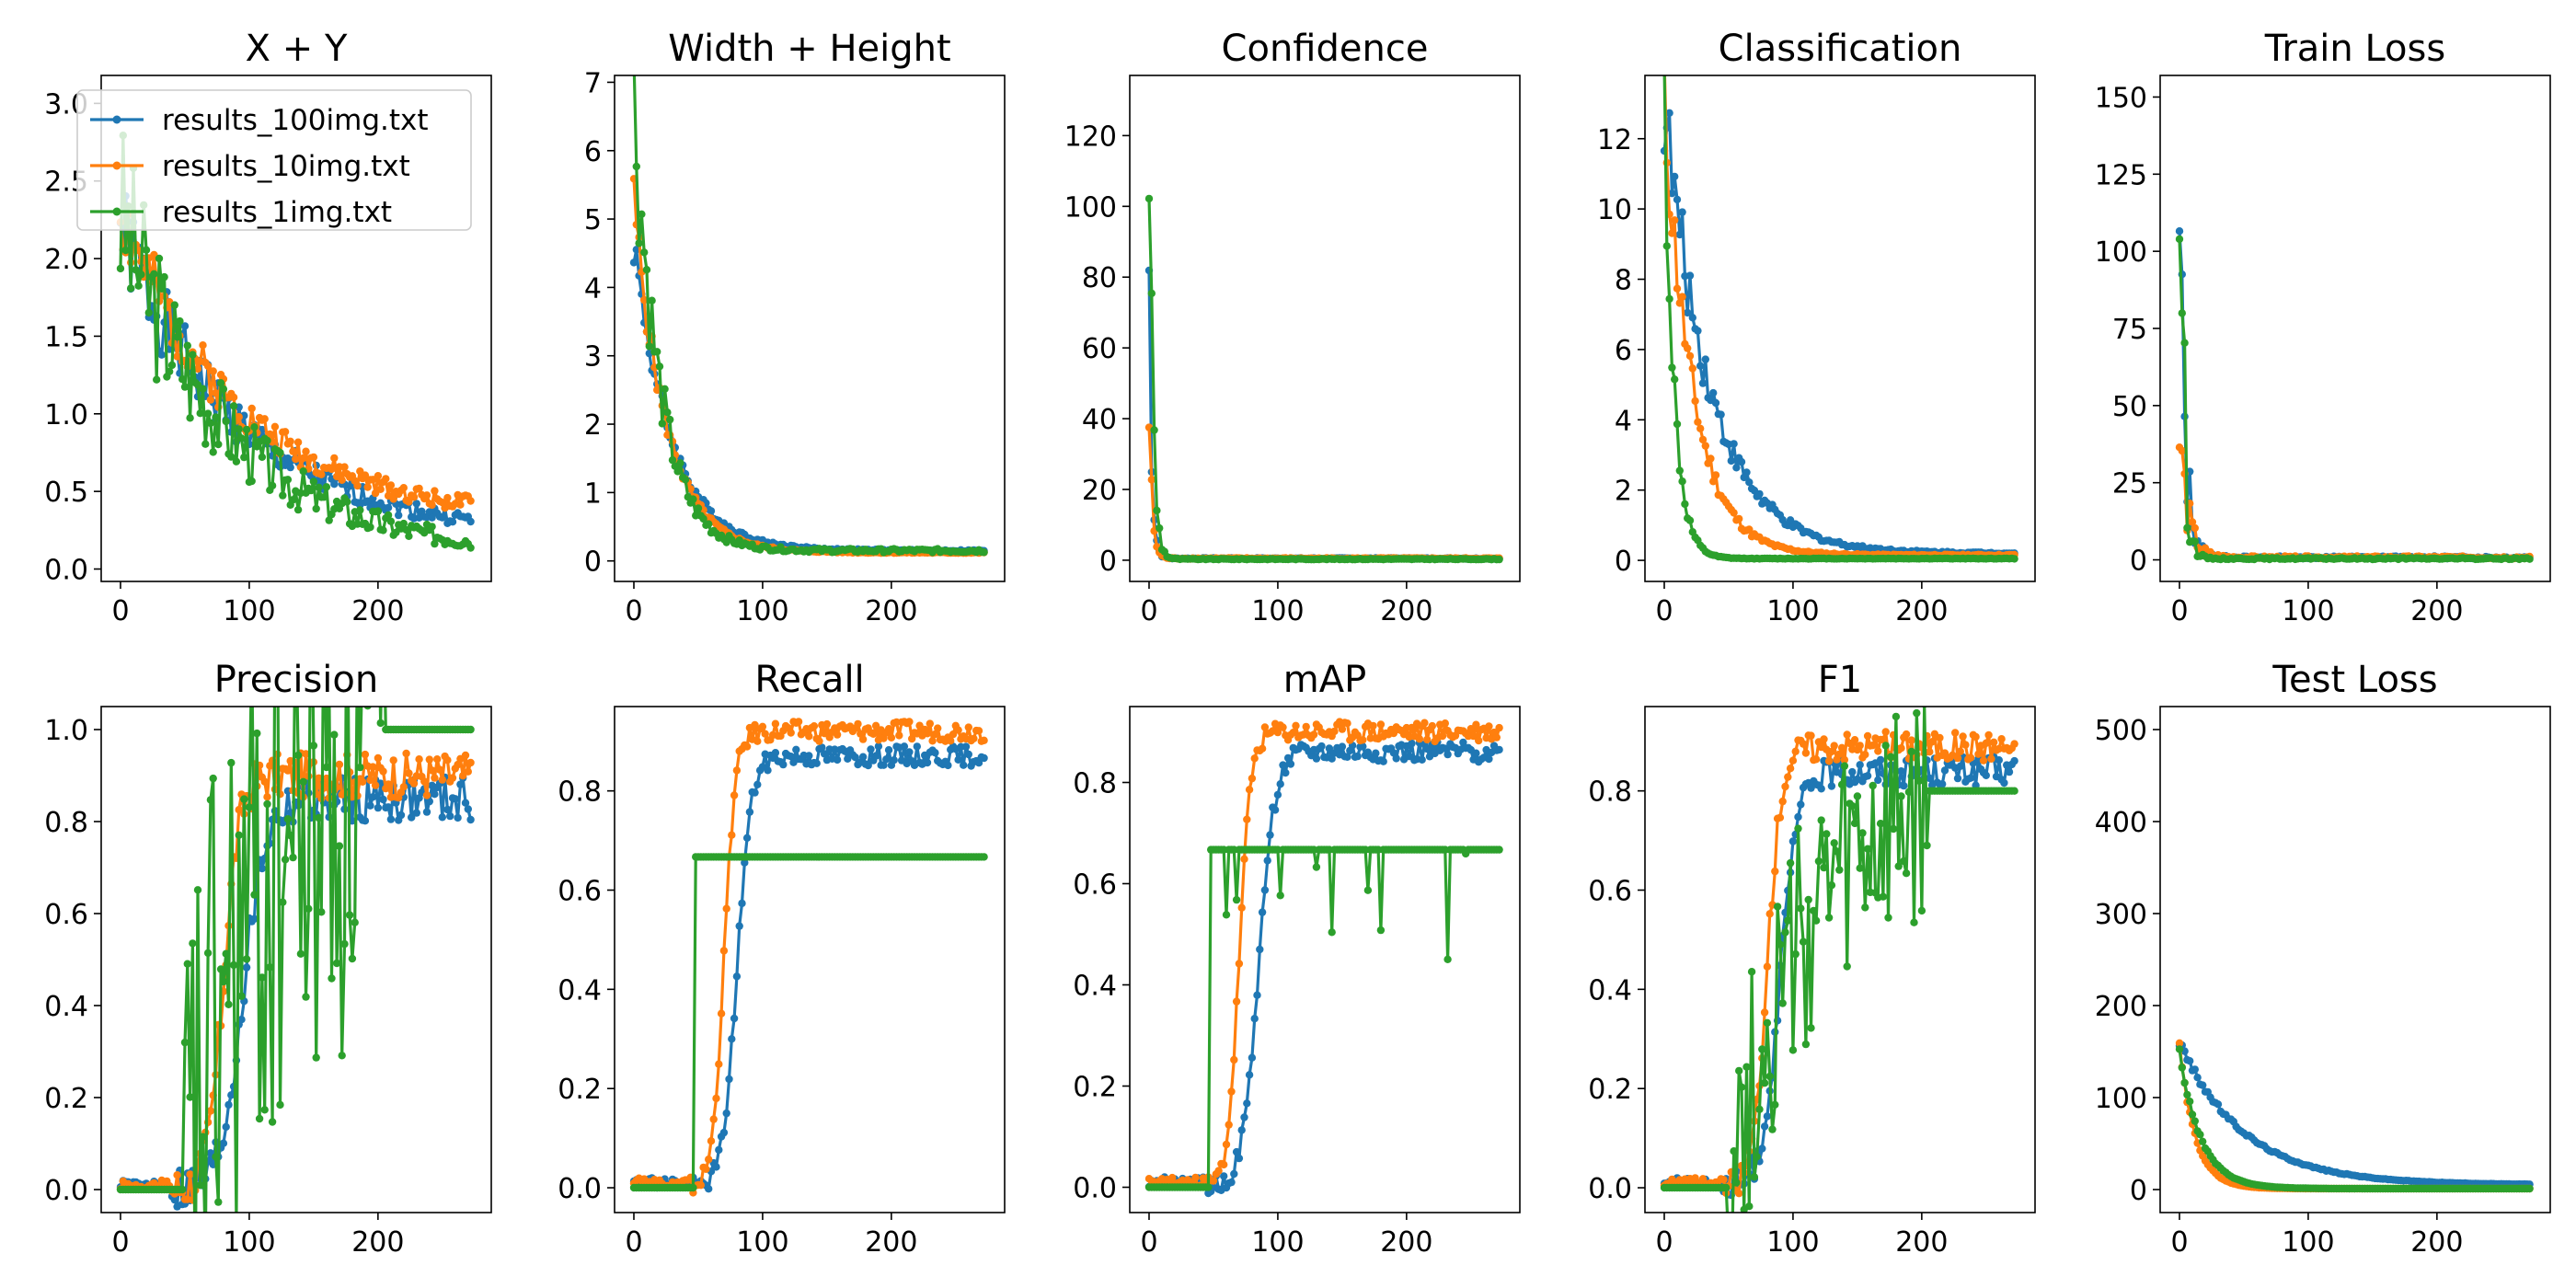  Describe the element at coordinates (1099, 491) in the screenshot. I see `y-tick-label: 20` at that location.